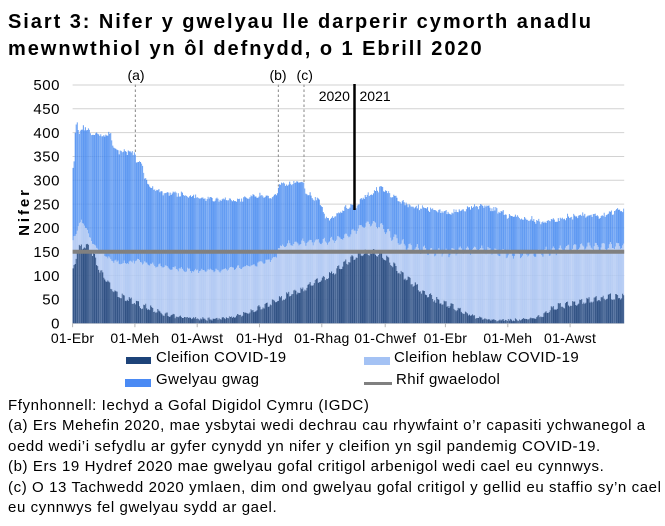 The image size is (665, 526). I want to click on svg-text: 0, so click(55, 323).